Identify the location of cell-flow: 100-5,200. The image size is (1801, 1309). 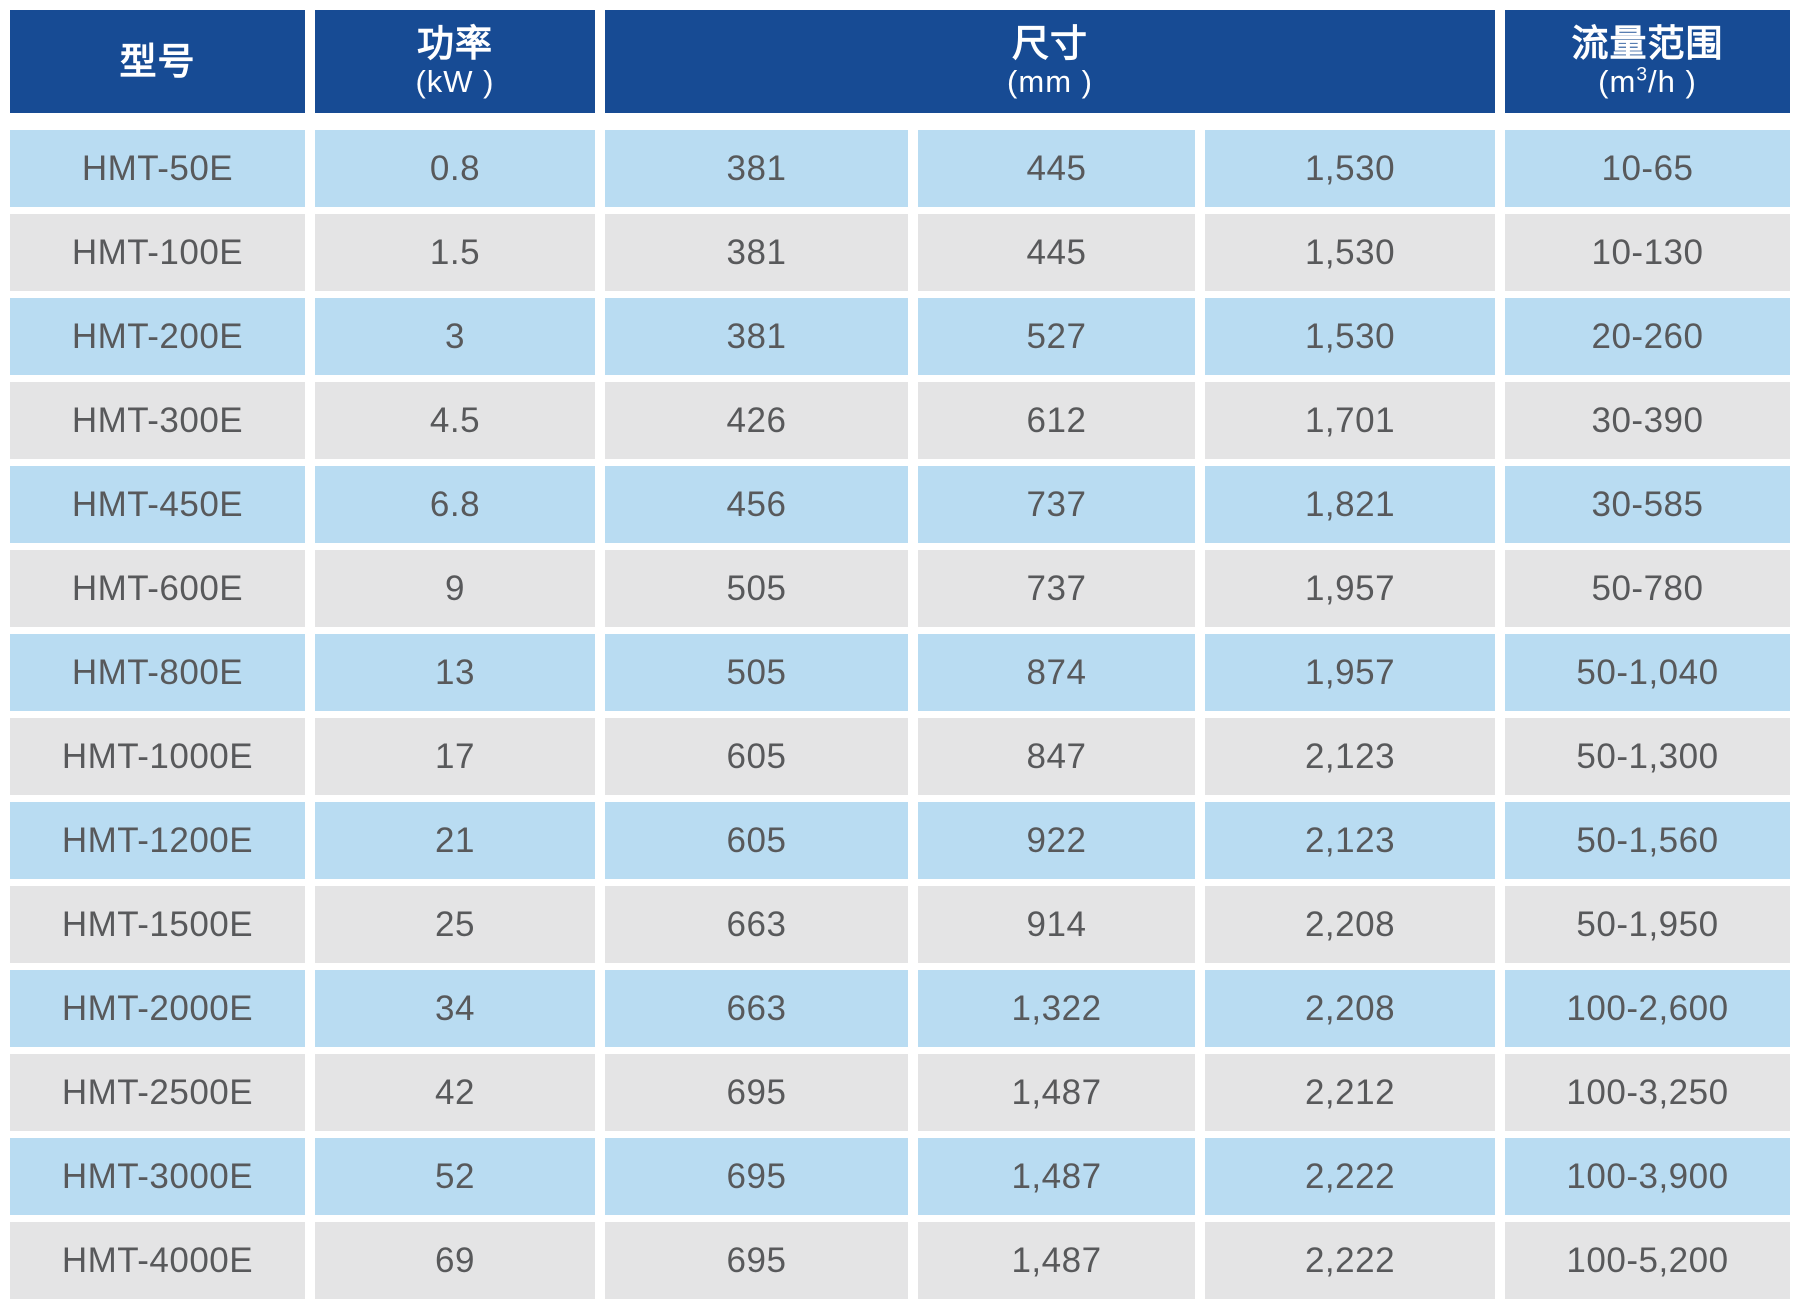
(1647, 1260).